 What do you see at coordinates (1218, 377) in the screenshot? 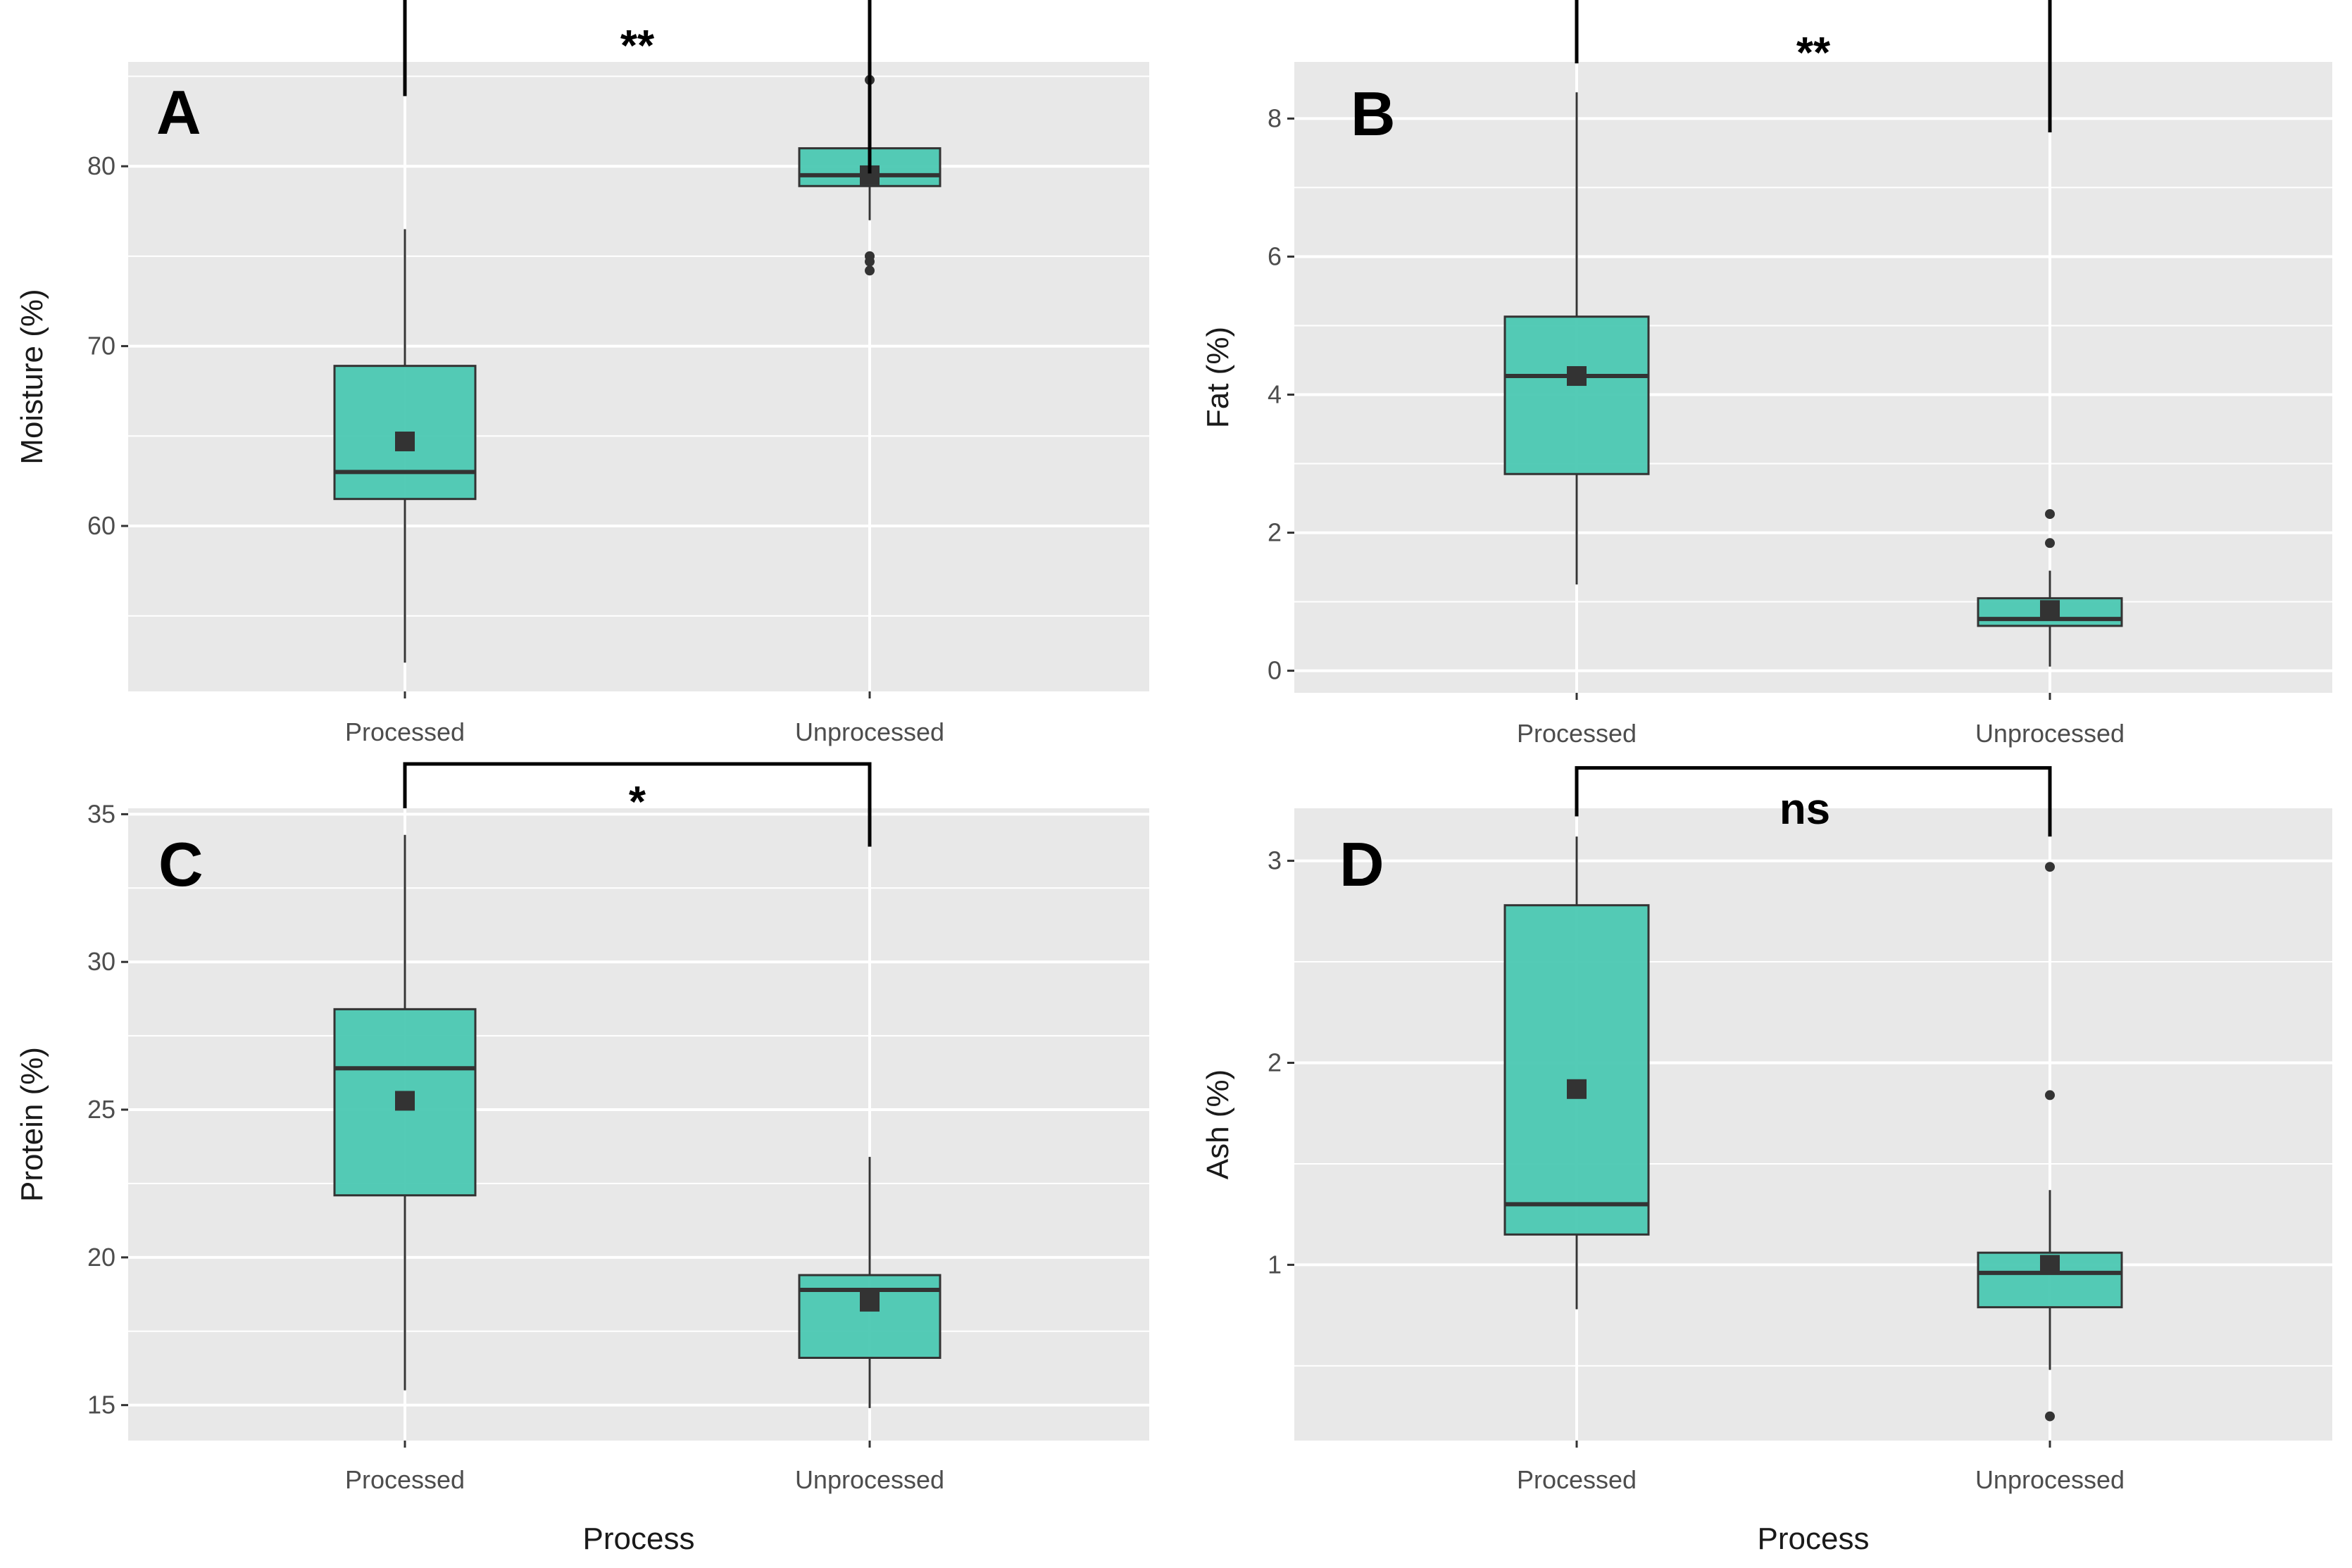
I see `y-axis-title-b: Fat (%)` at bounding box center [1218, 377].